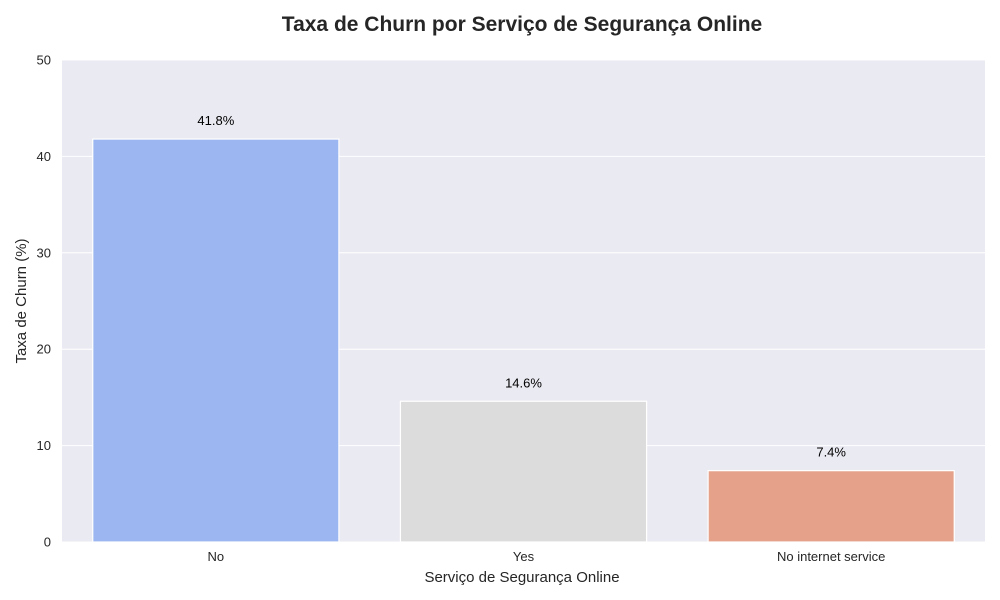  Describe the element at coordinates (47, 542) in the screenshot. I see `y-tick-label: 0` at that location.